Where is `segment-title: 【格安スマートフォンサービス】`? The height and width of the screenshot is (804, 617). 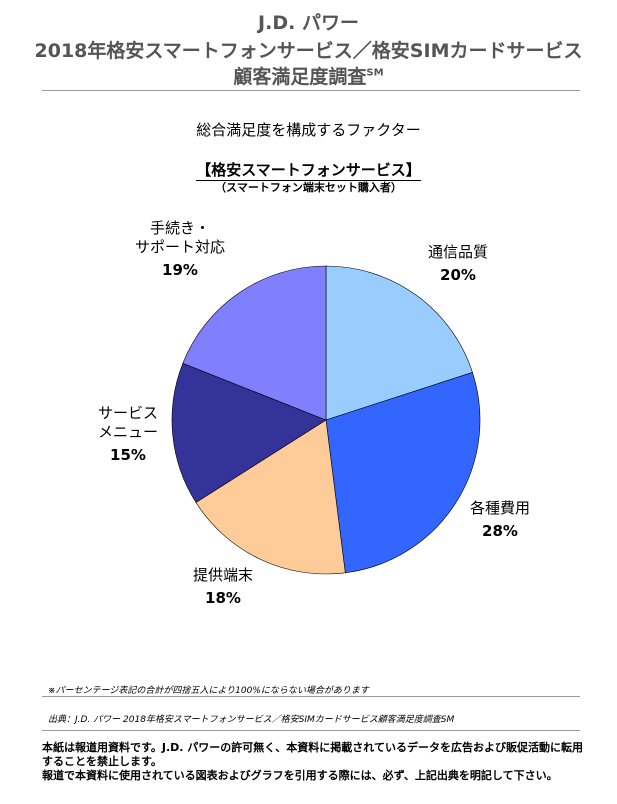
segment-title: 【格安スマートフォンサービス】 is located at coordinates (308, 170).